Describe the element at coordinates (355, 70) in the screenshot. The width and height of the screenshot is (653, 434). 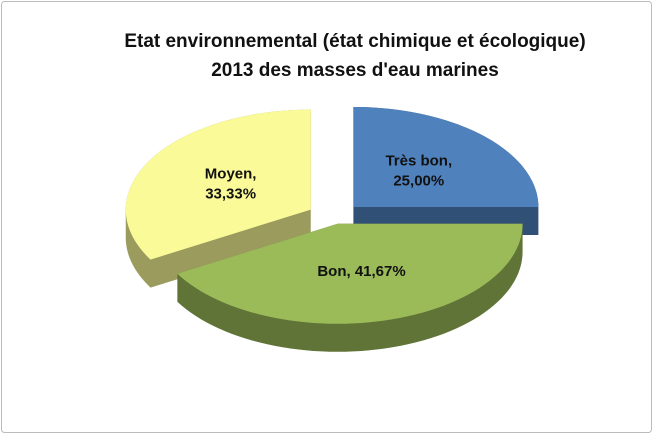
I see `chart-title: 2013 des masses d'eau marines` at that location.